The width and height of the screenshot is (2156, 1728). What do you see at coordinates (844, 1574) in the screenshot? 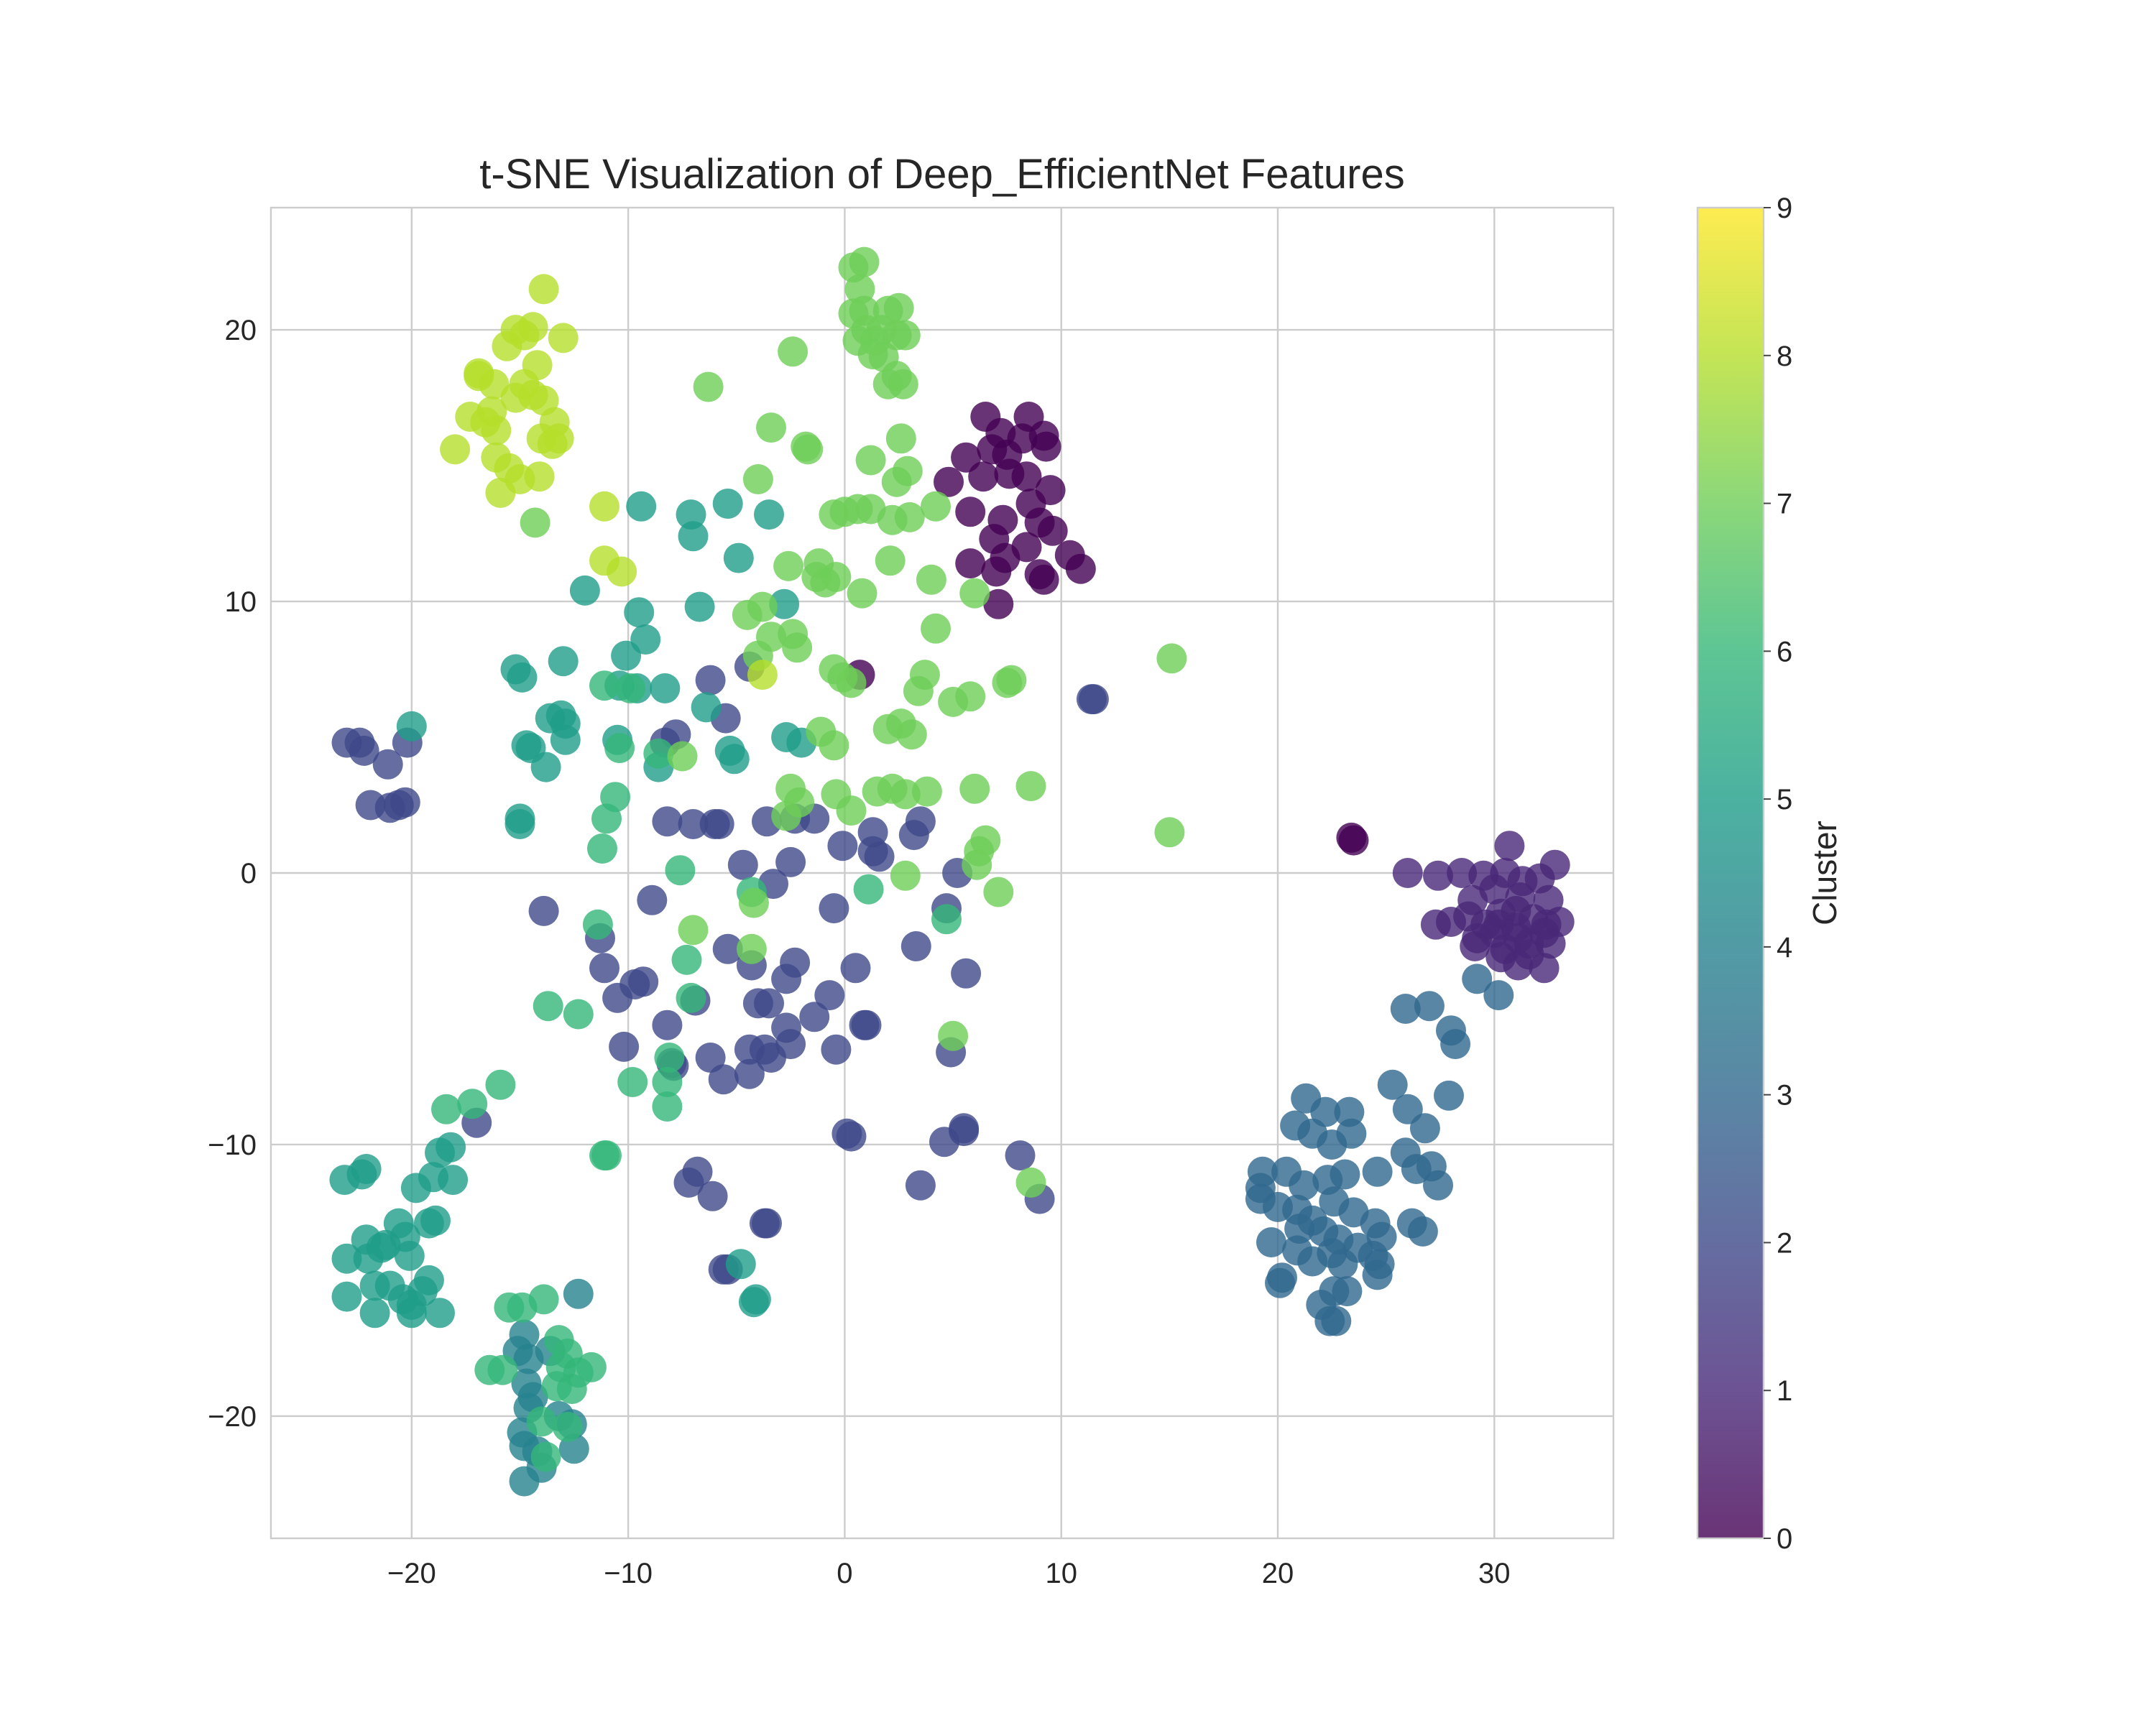
I see `x-tick-label: 0` at bounding box center [844, 1574].